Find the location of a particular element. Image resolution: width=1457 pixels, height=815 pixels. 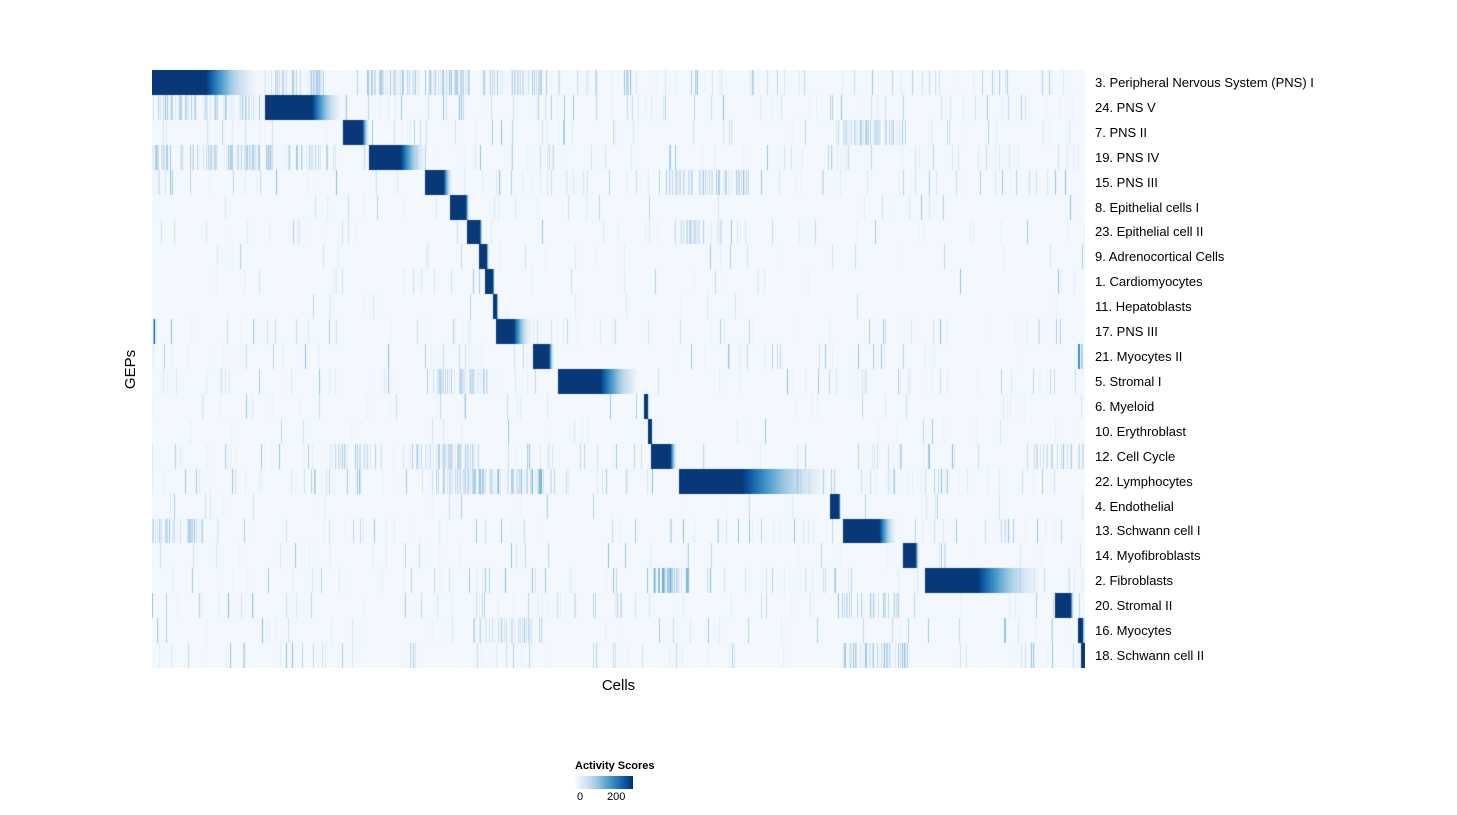

row-label: 12. Cell Cycle is located at coordinates (1135, 456).